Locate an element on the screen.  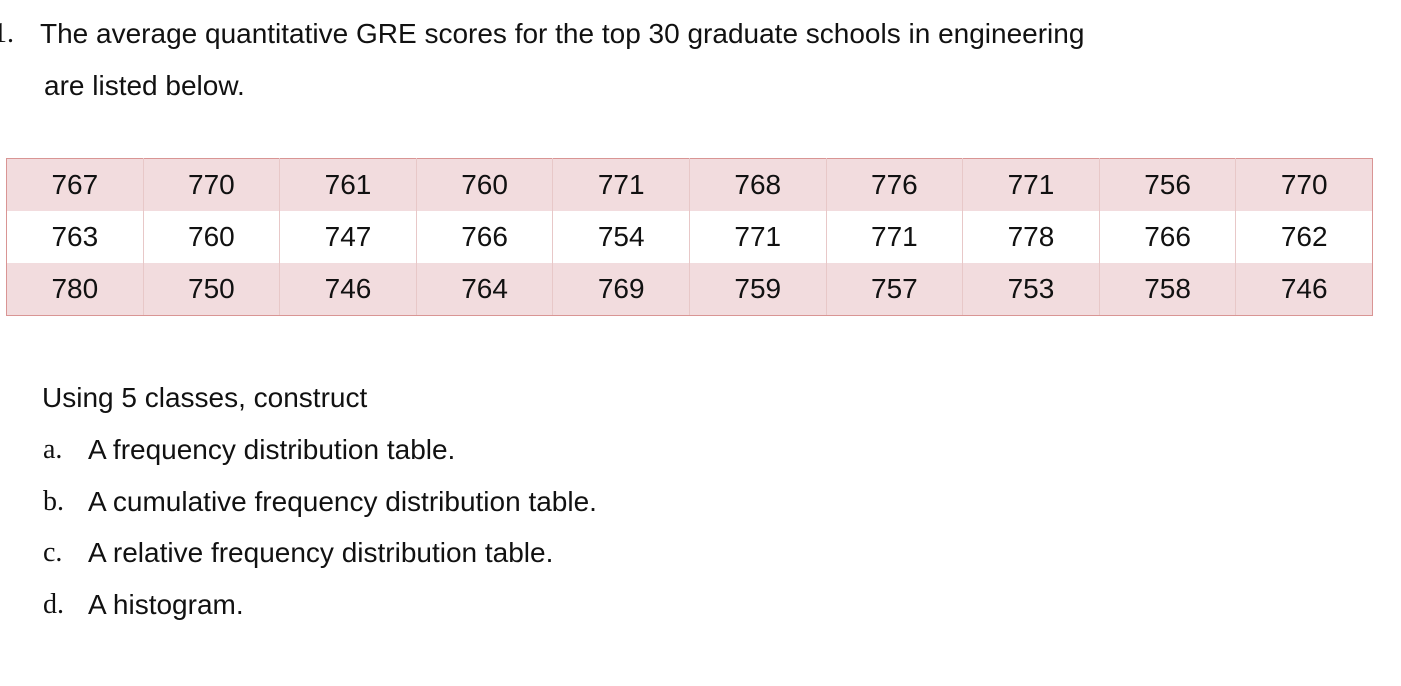
table-row: 780 750 746 764 769 759 757 753 758 746 is located at coordinates (689, 289).